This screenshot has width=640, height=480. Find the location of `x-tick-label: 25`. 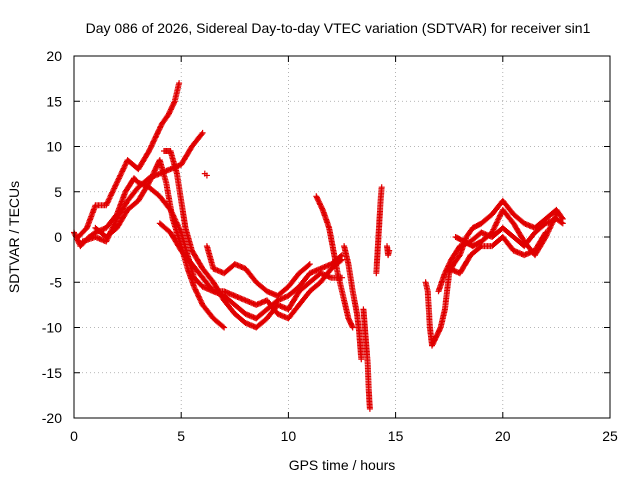

x-tick-label: 25 is located at coordinates (610, 436).